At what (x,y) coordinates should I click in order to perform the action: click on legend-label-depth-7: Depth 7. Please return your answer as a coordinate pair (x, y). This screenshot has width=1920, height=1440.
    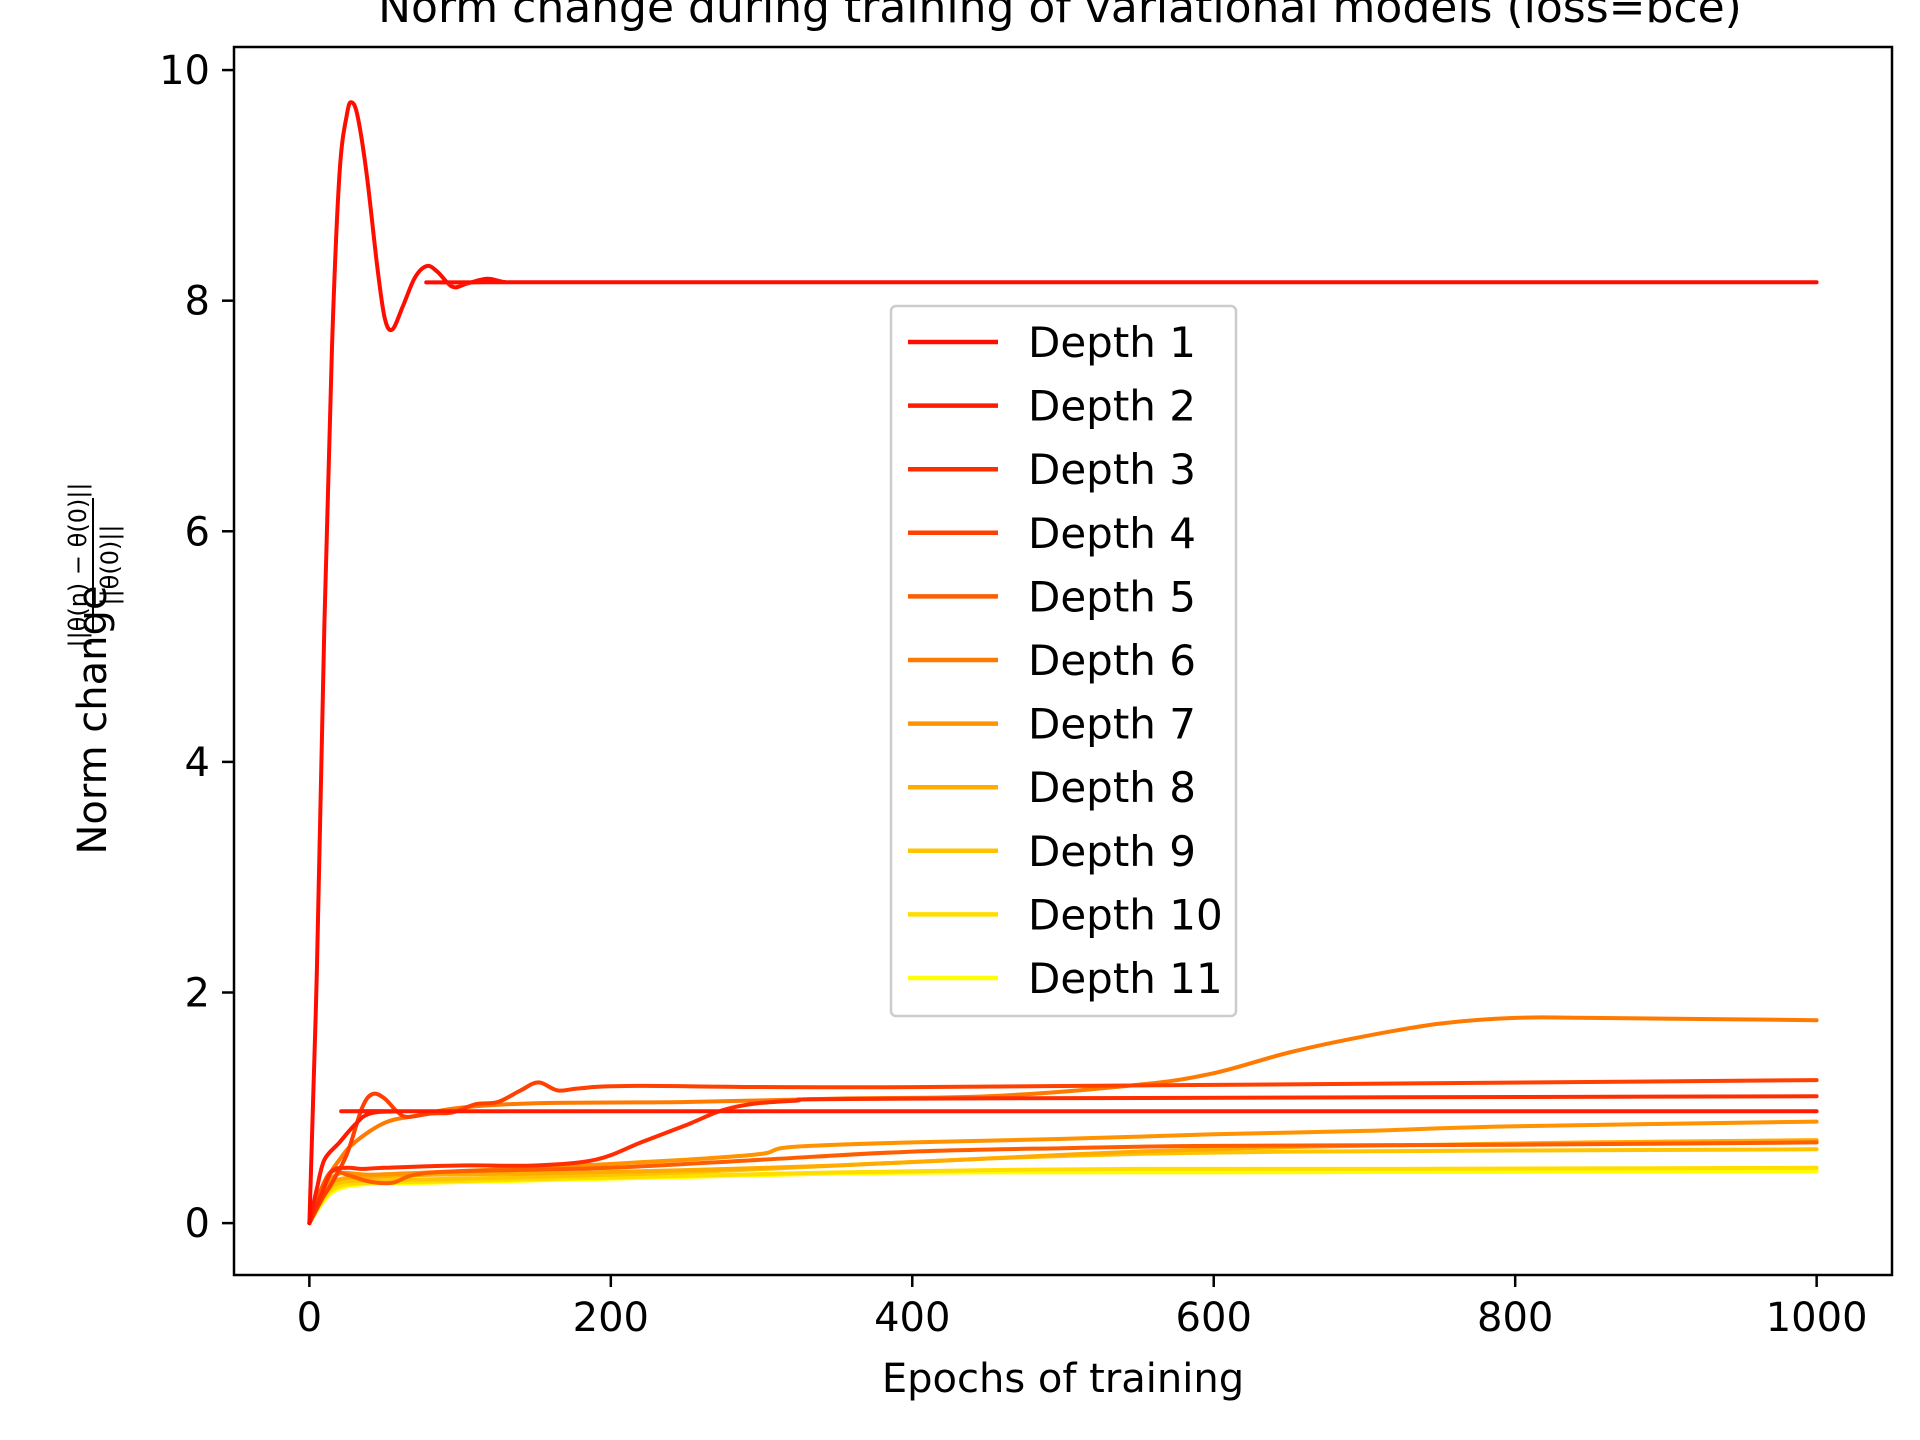
    Looking at the image, I should click on (1112, 724).